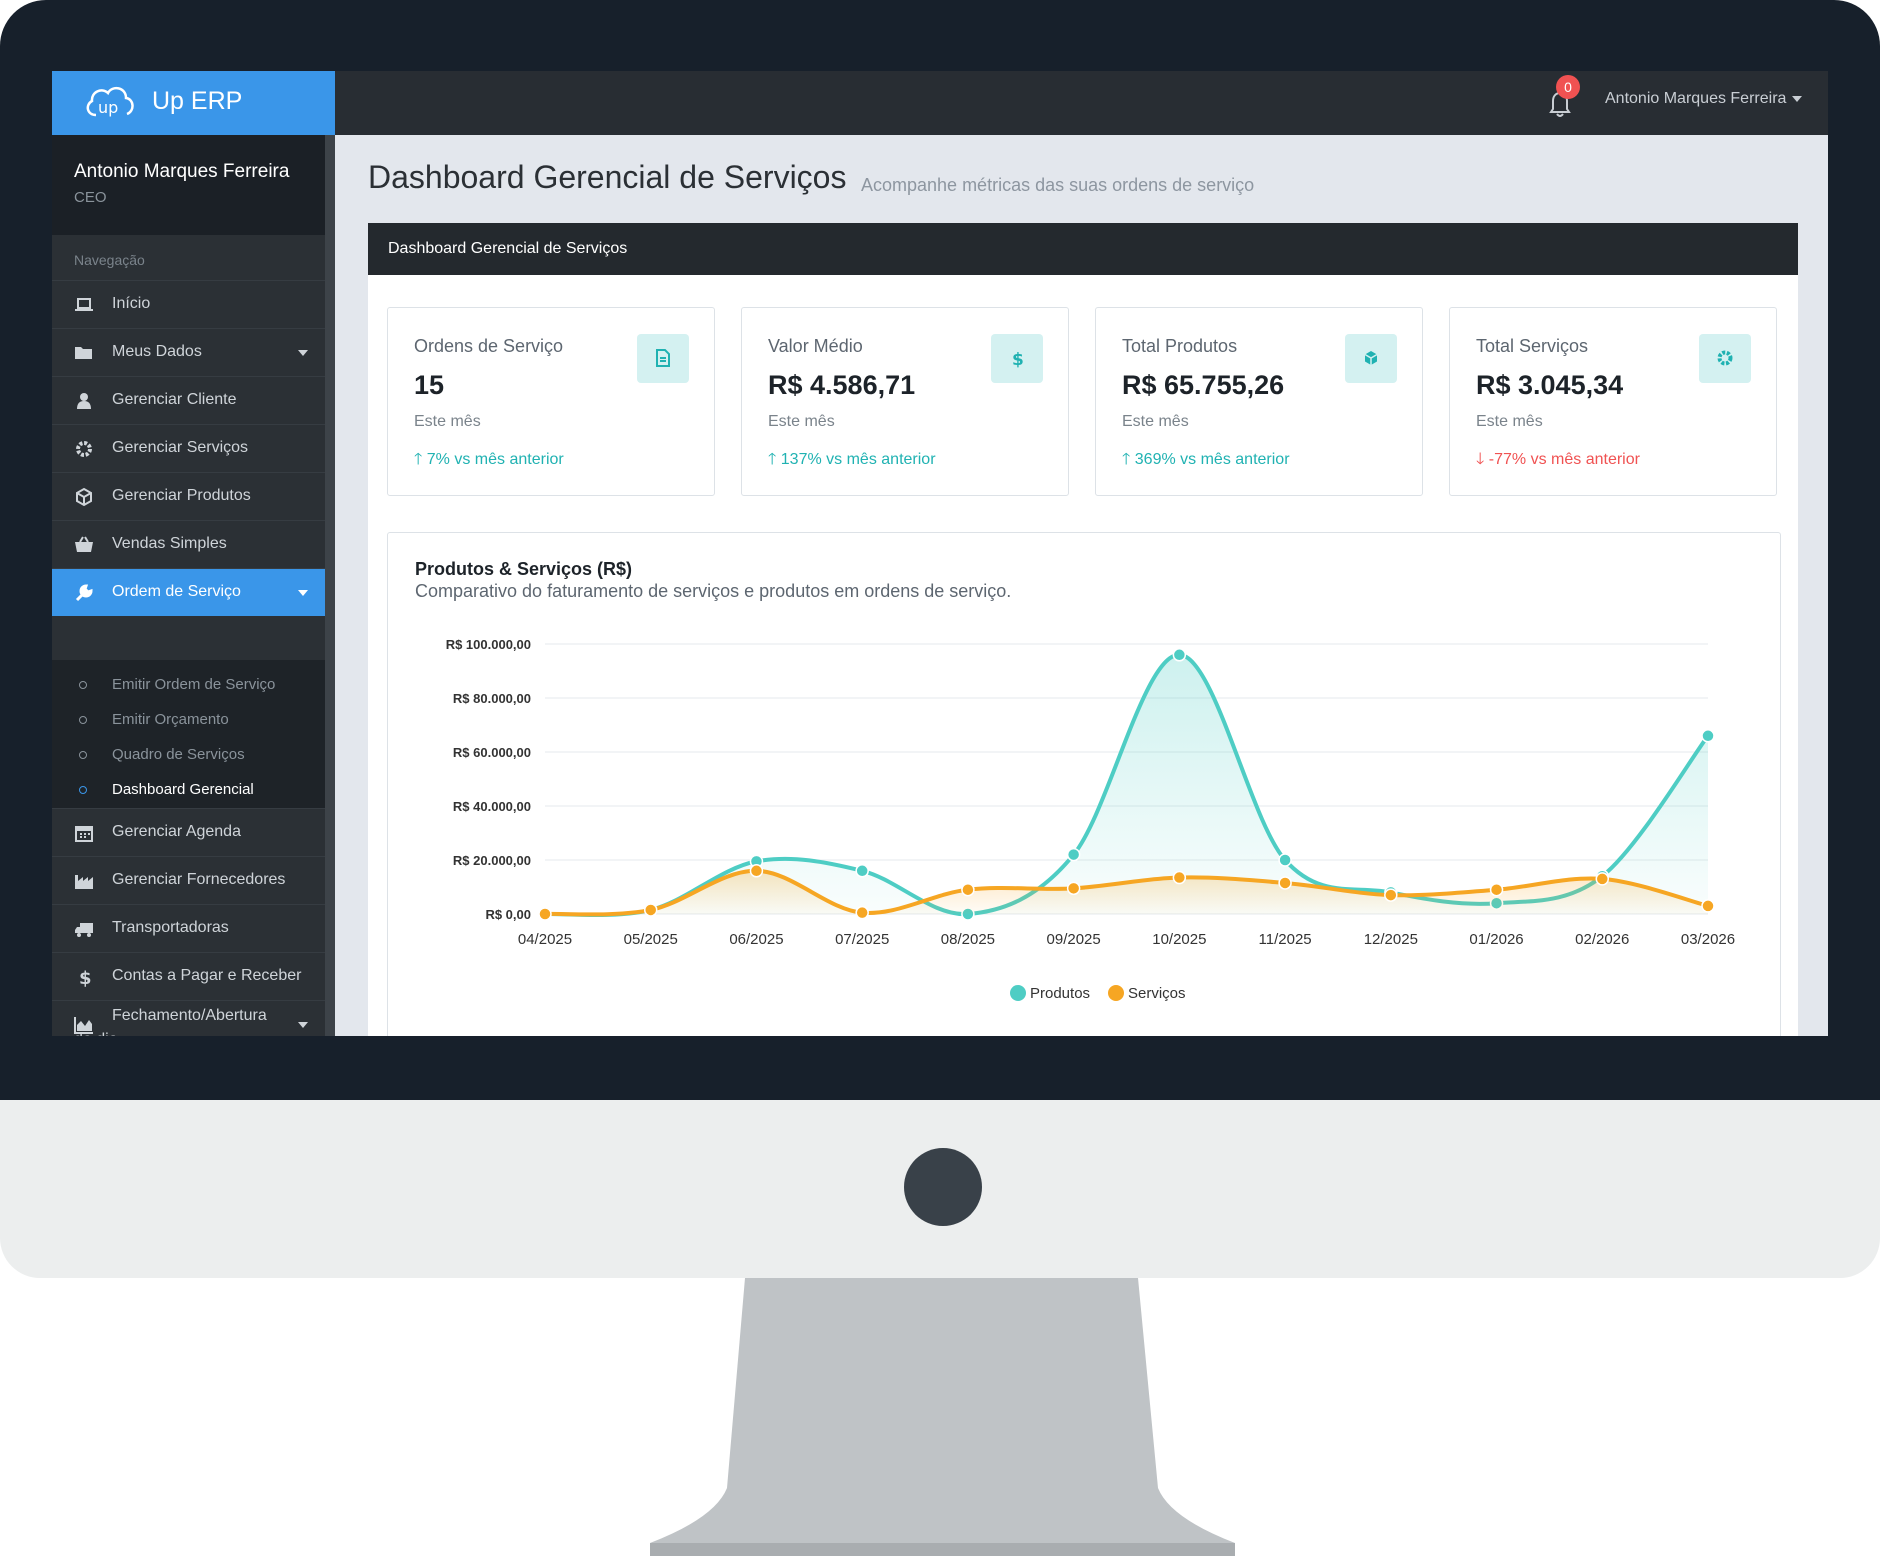 Image resolution: width=1880 pixels, height=1556 pixels. Describe the element at coordinates (197, 101) in the screenshot. I see `app-name: Up ERP` at that location.